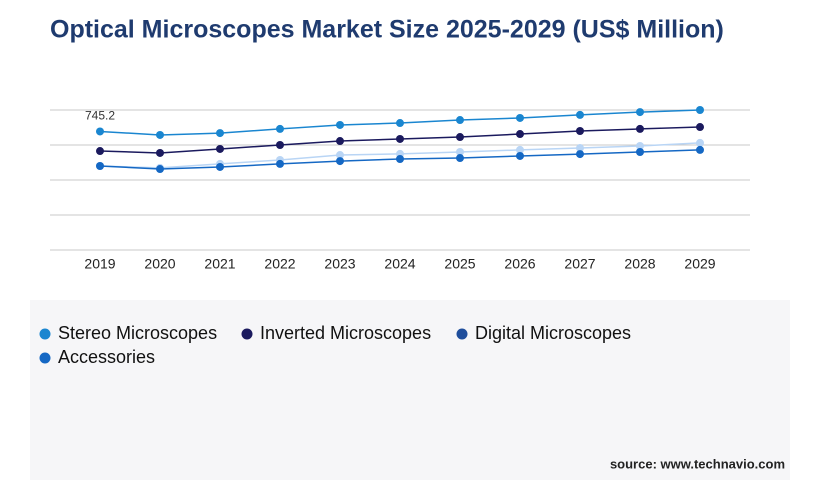  Describe the element at coordinates (219, 264) in the screenshot. I see `x-tick-label: 2021` at that location.